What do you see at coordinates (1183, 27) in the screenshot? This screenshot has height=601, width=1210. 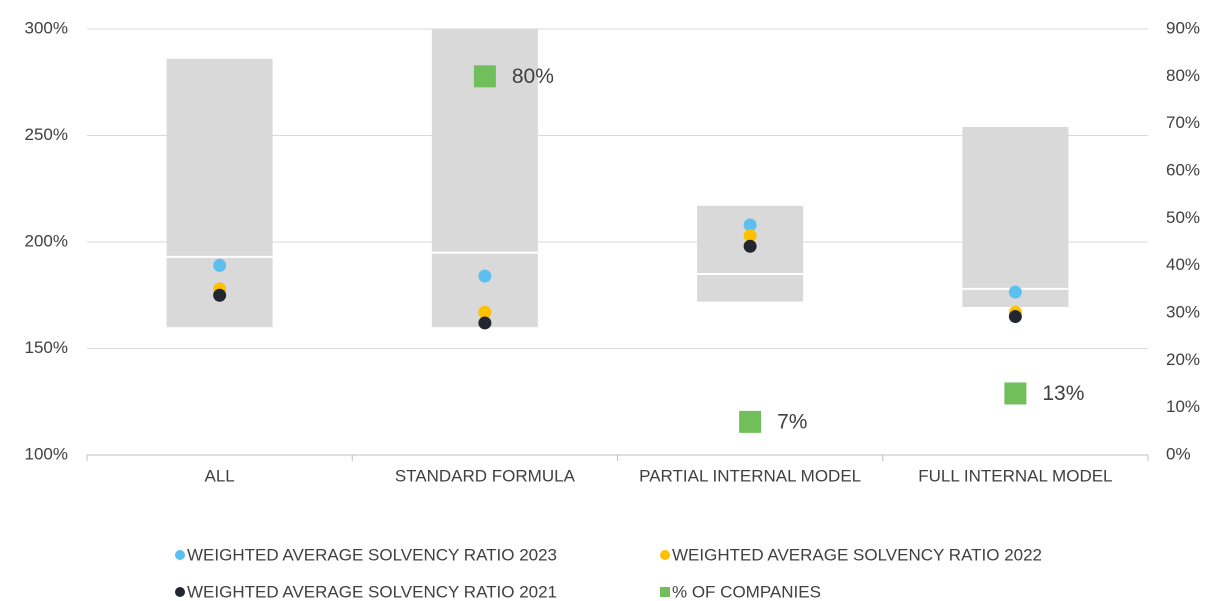 I see `y2-tick-label: 90%` at bounding box center [1183, 27].